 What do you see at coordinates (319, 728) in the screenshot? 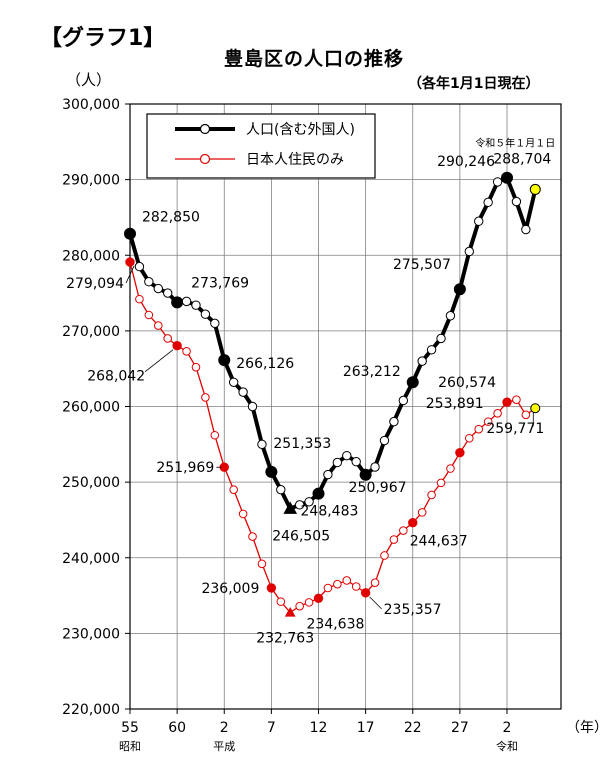
I see `x-tick-label: 12` at bounding box center [319, 728].